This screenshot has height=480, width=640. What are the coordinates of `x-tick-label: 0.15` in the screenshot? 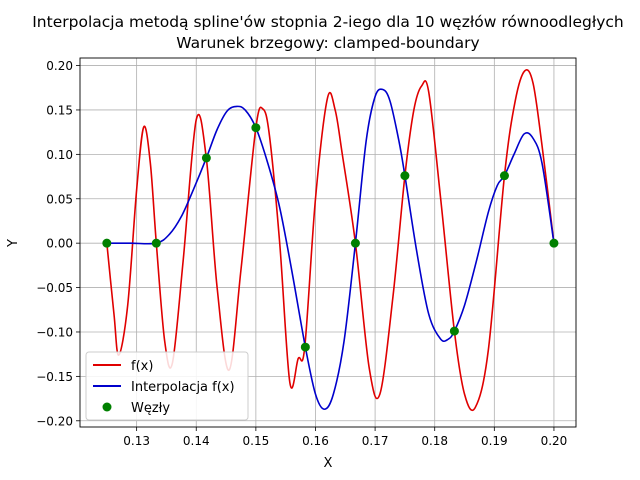 It's located at (256, 441).